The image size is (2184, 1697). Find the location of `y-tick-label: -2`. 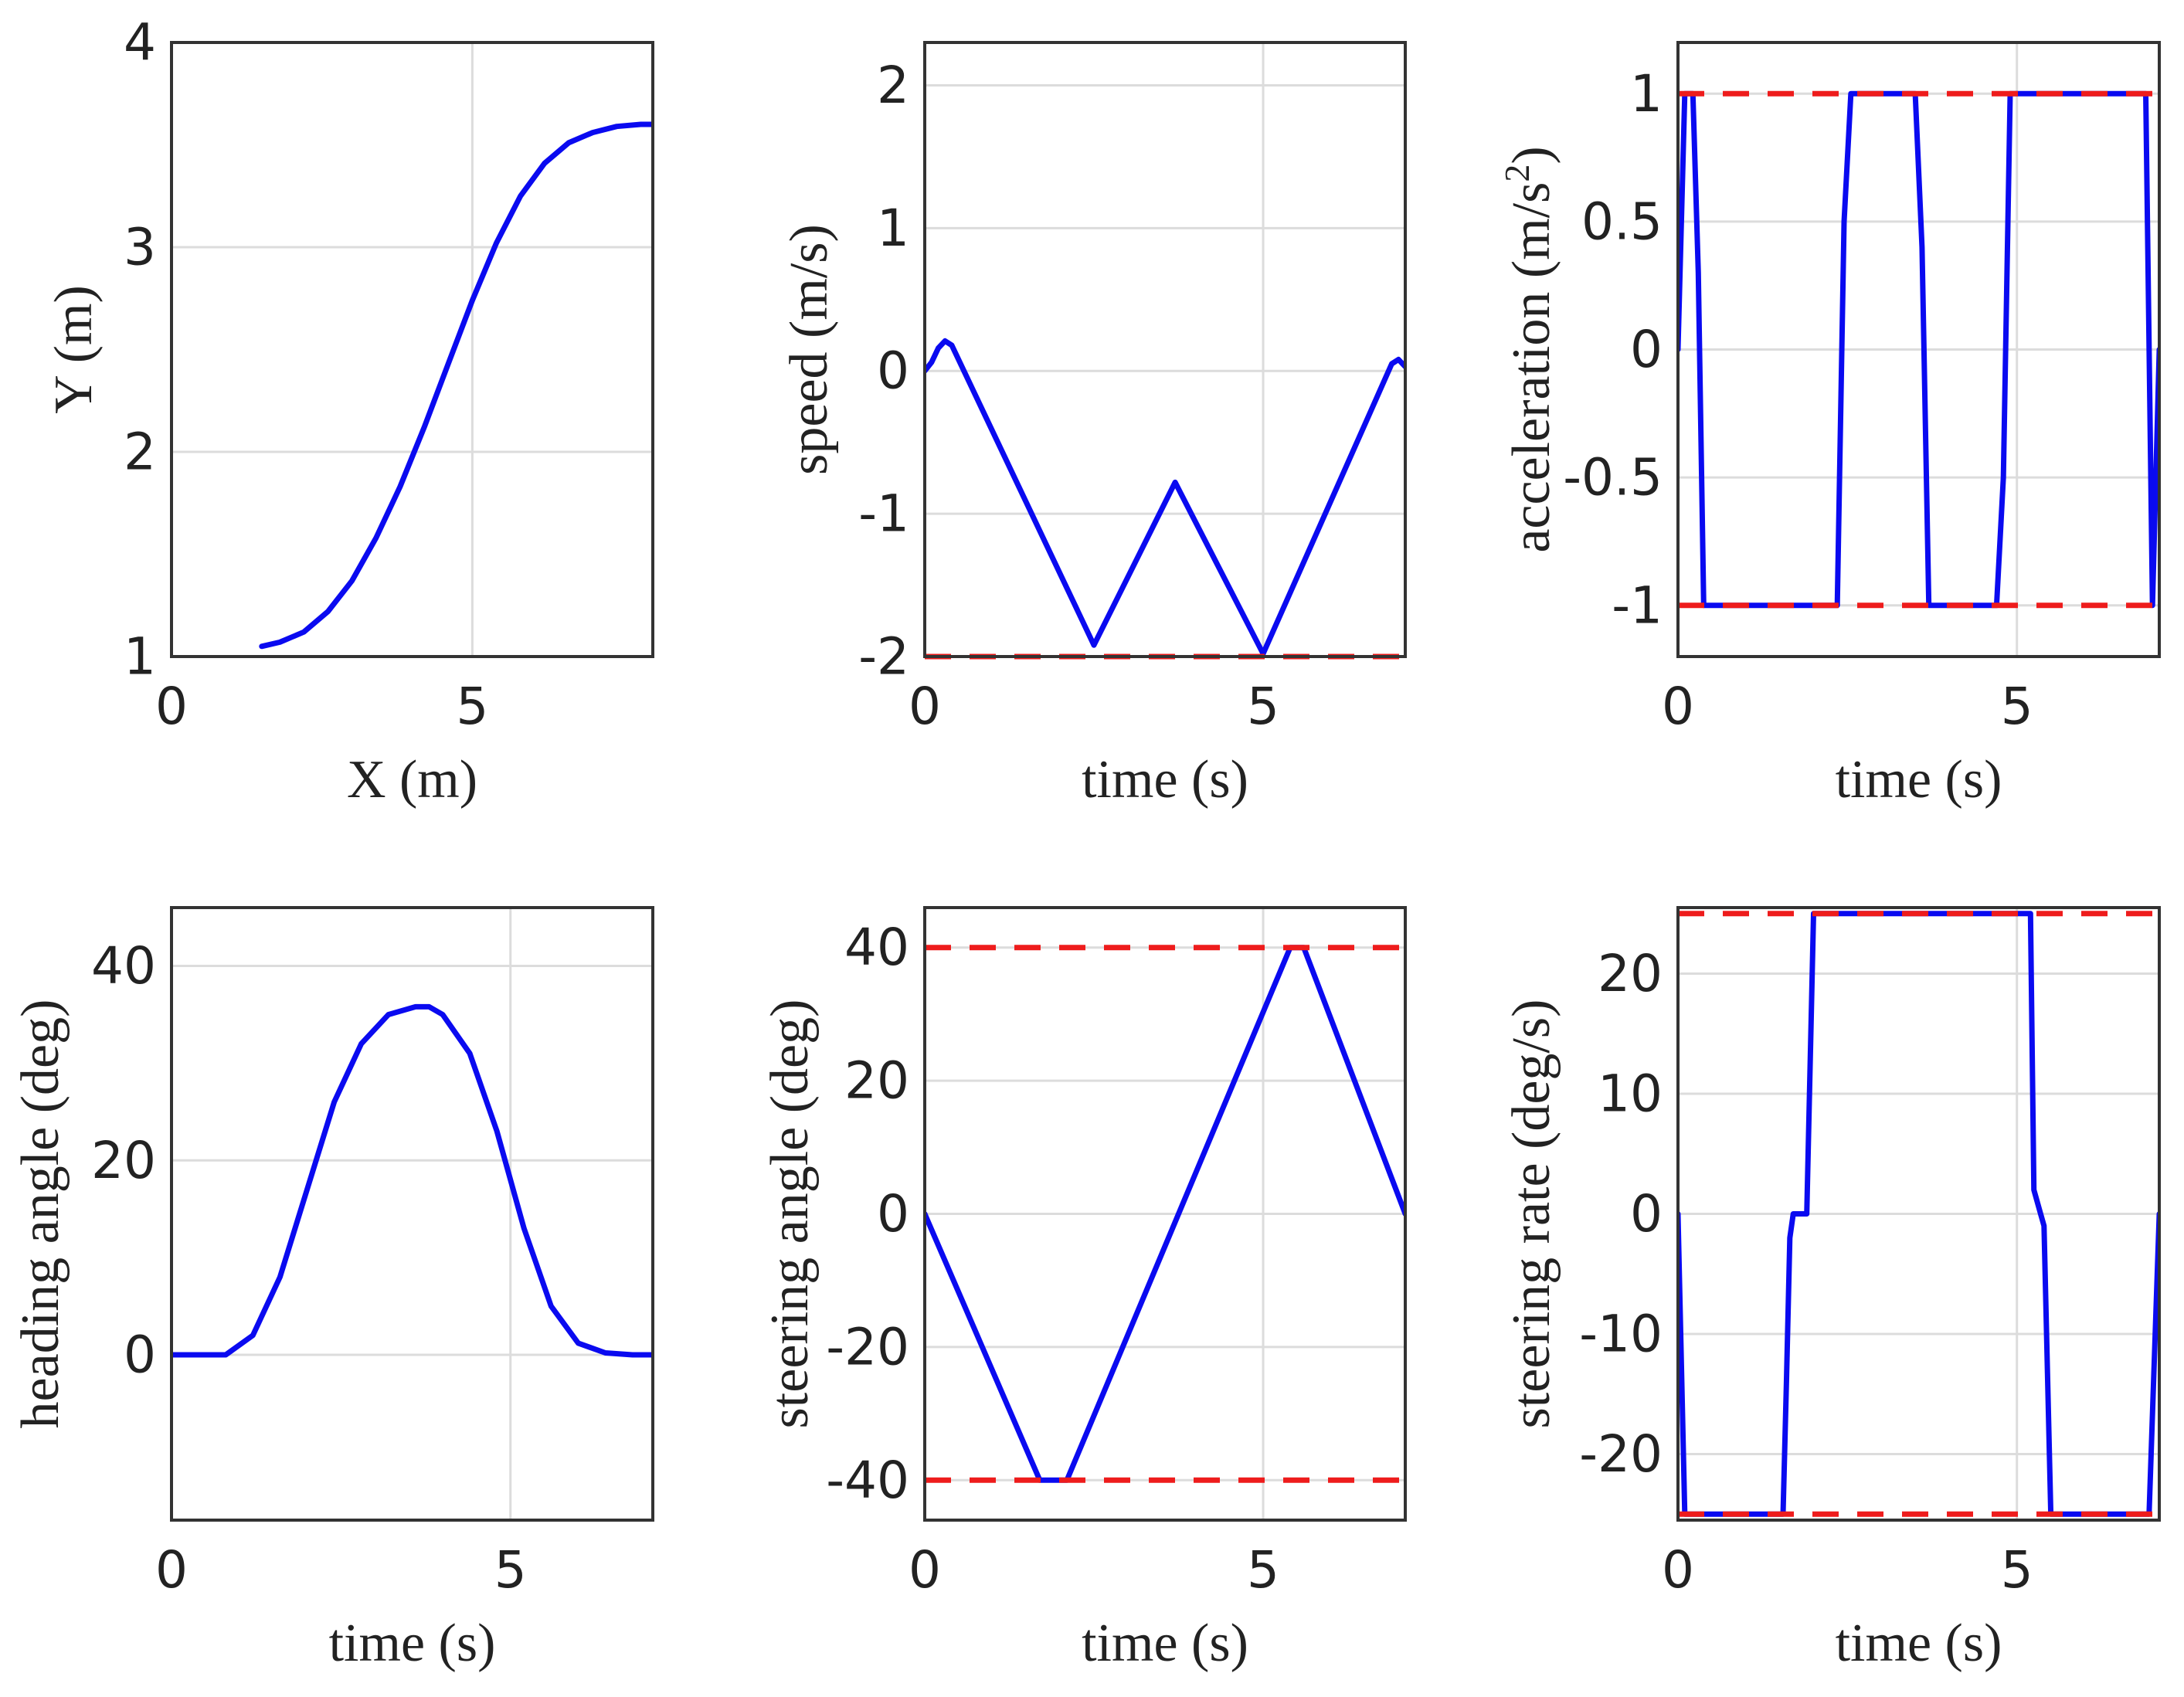

y-tick-label: -2 is located at coordinates (884, 657).